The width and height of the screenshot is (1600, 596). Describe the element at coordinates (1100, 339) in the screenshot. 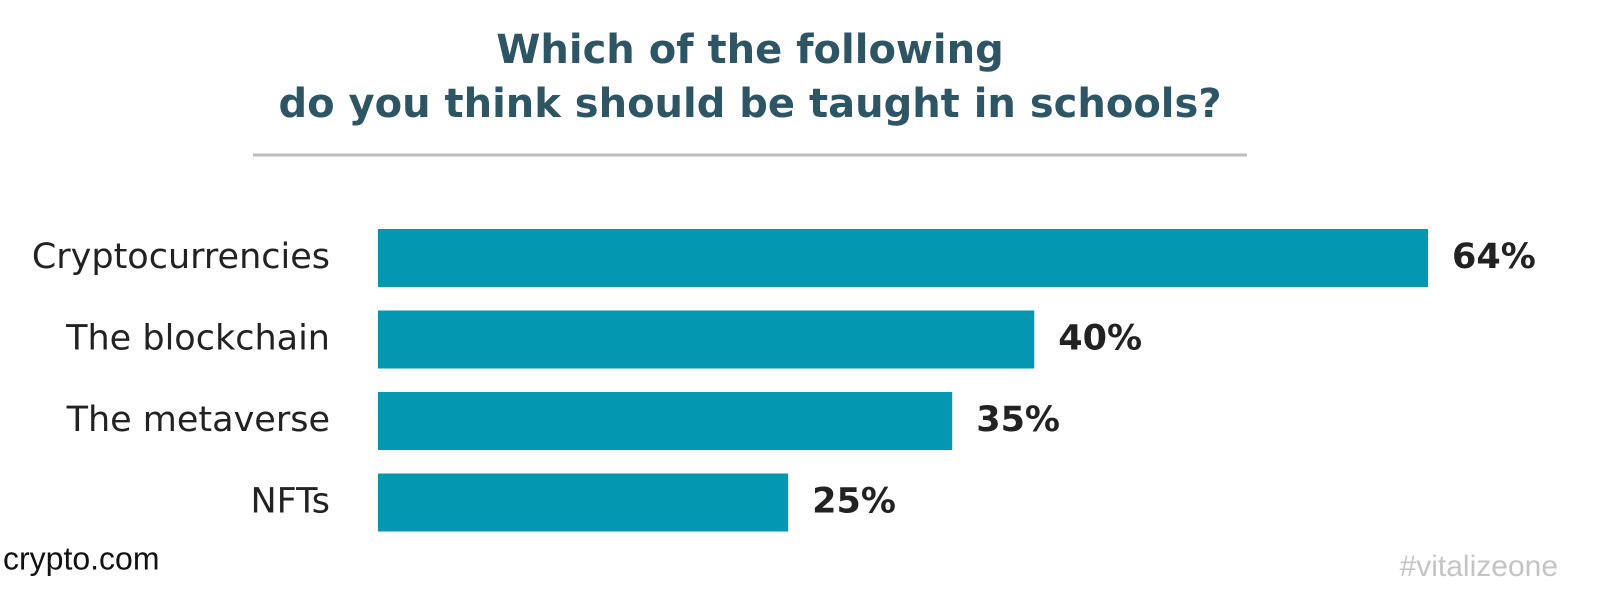

I see `value-label: 40%` at that location.